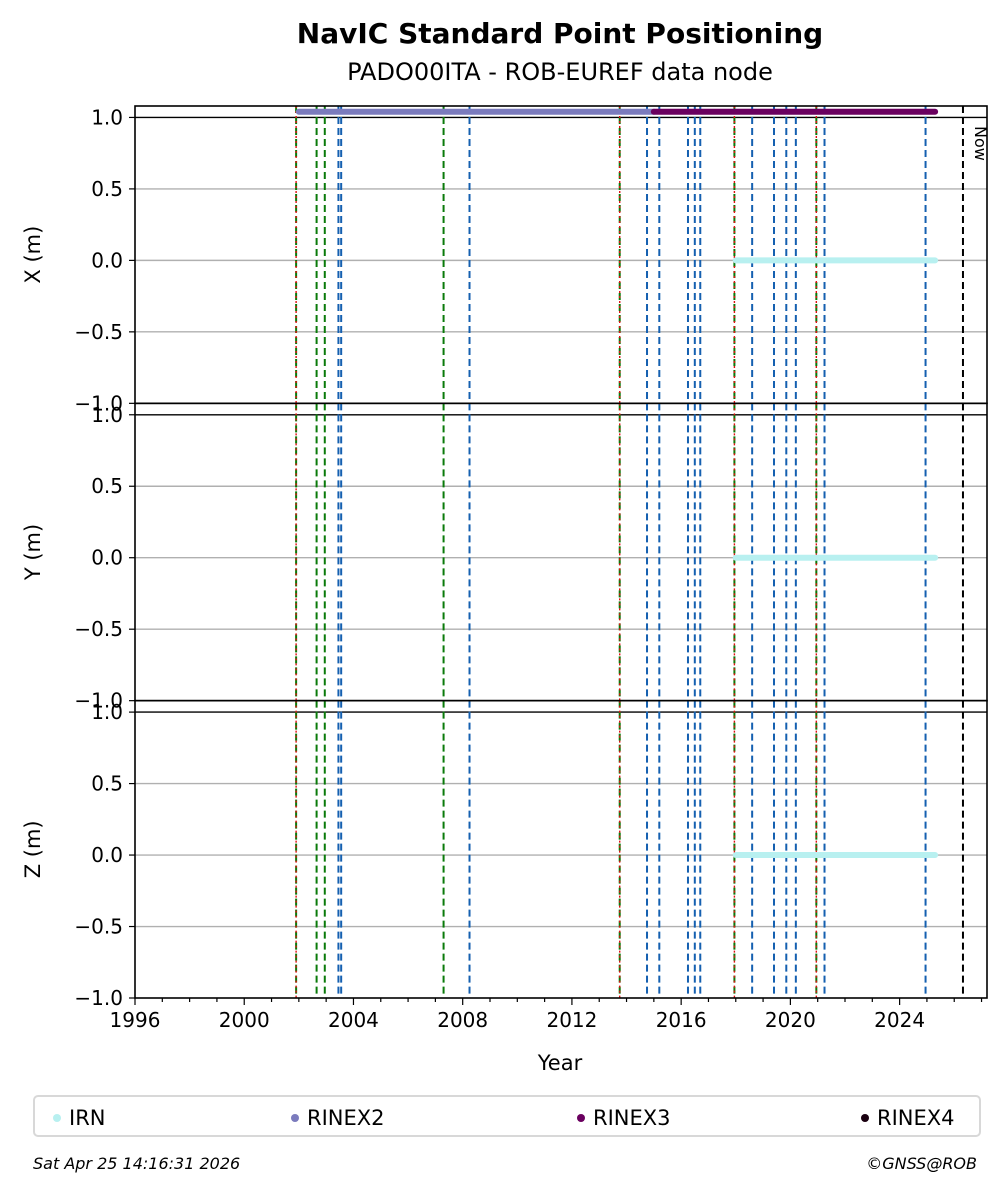 This screenshot has height=1194, width=1005. I want to click on y-axis-label: Z (m), so click(33, 849).